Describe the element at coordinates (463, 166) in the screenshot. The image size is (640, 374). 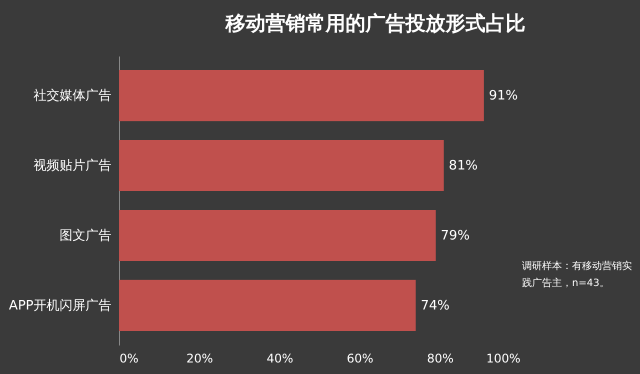
I see `data-label: 81%` at that location.